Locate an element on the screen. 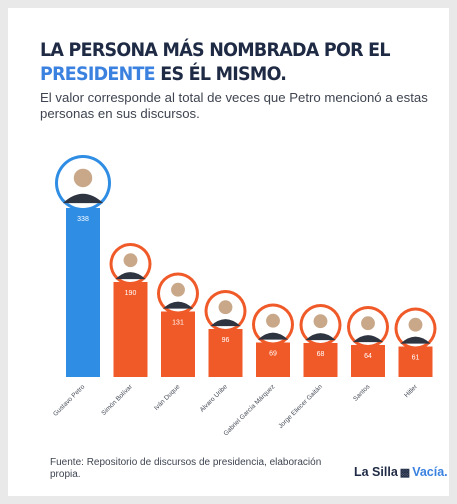 The image size is (457, 504). category-label: Santos is located at coordinates (362, 393).